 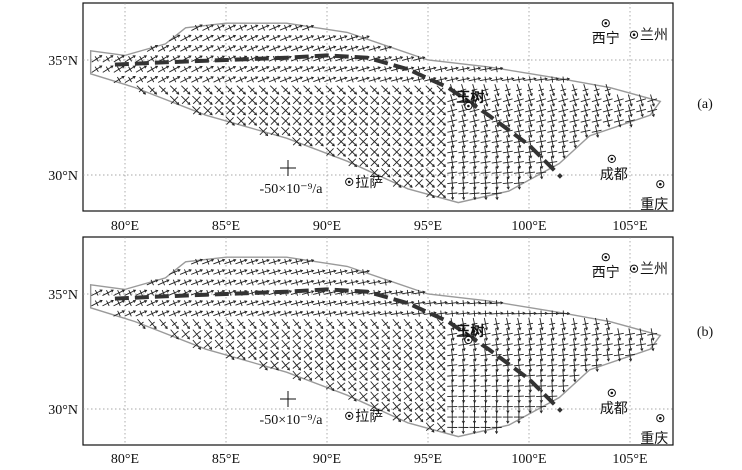 I want to click on city-lhasa: 拉萨, so click(x=364, y=417).